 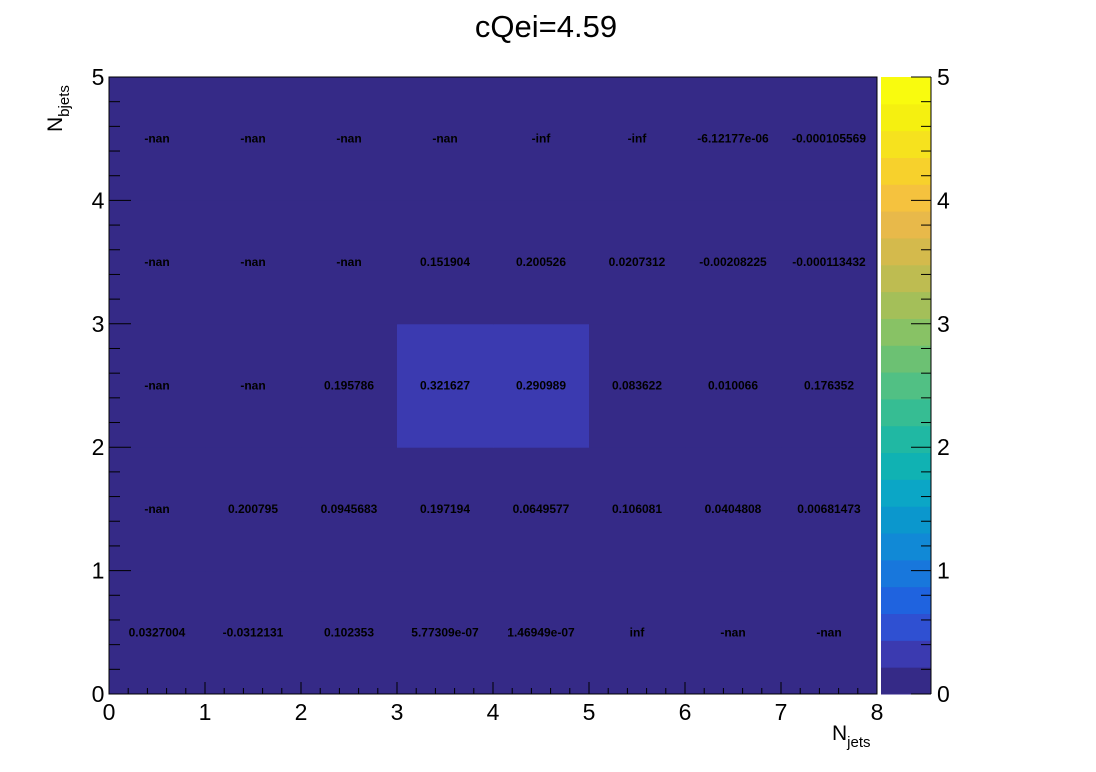 What do you see at coordinates (943, 200) in the screenshot?
I see `color-scale-tick-label: 4` at bounding box center [943, 200].